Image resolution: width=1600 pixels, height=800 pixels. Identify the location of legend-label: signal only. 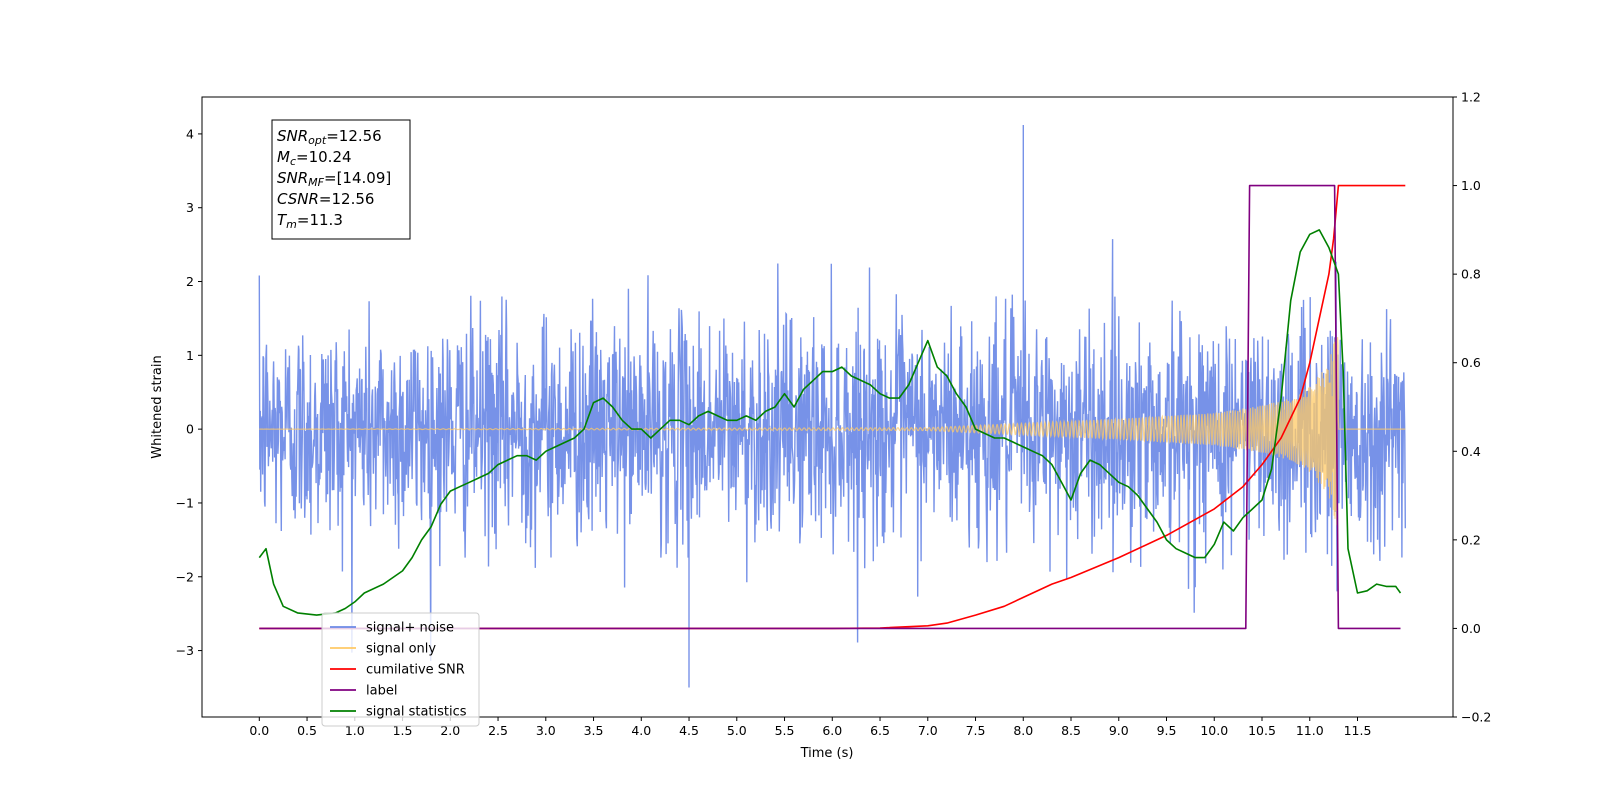
(401, 649).